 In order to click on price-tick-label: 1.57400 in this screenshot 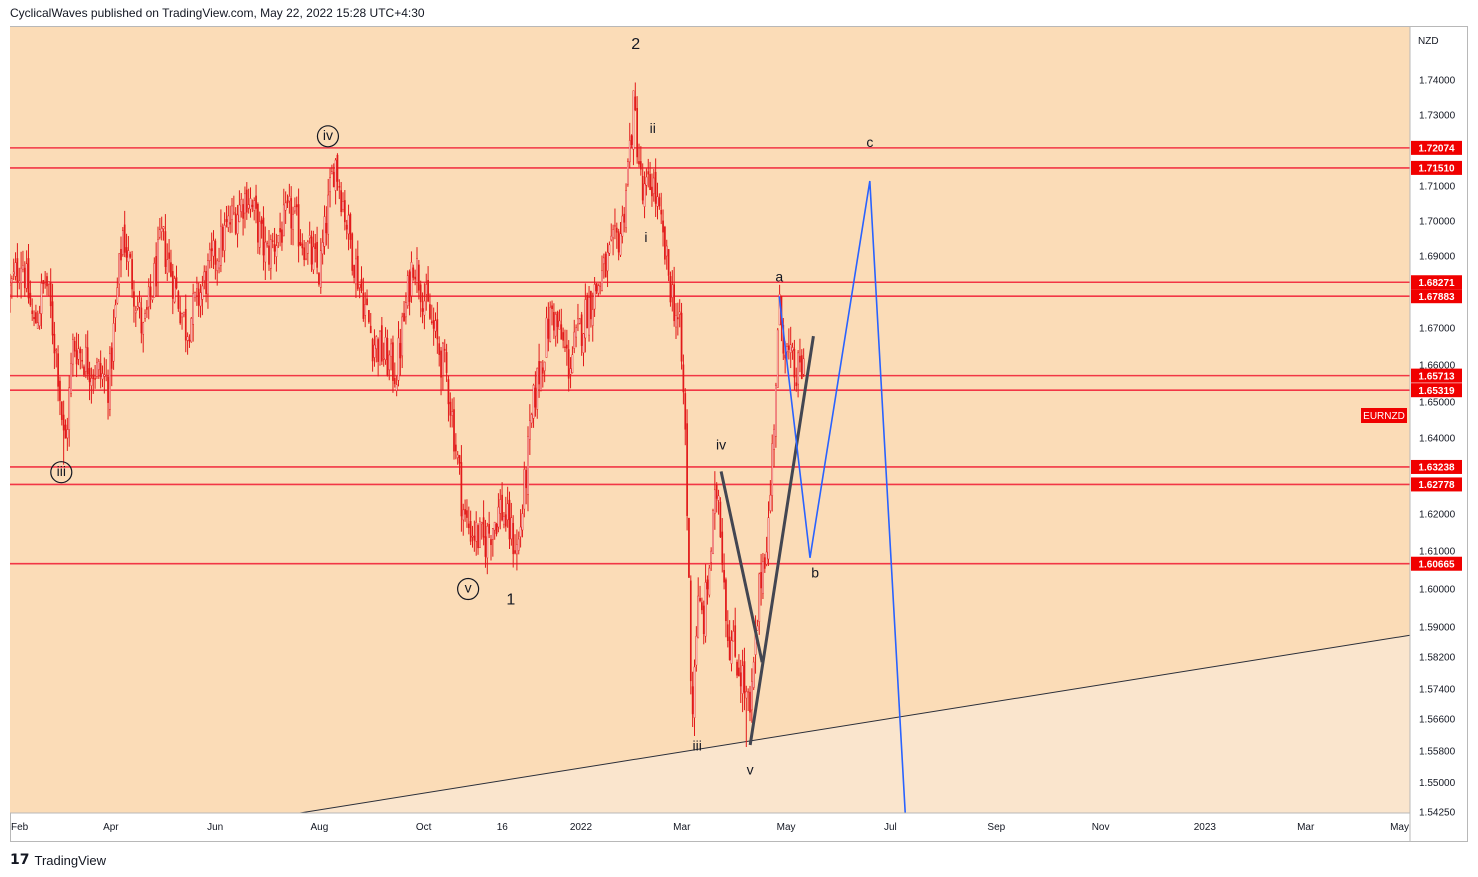, I will do `click(1437, 690)`.